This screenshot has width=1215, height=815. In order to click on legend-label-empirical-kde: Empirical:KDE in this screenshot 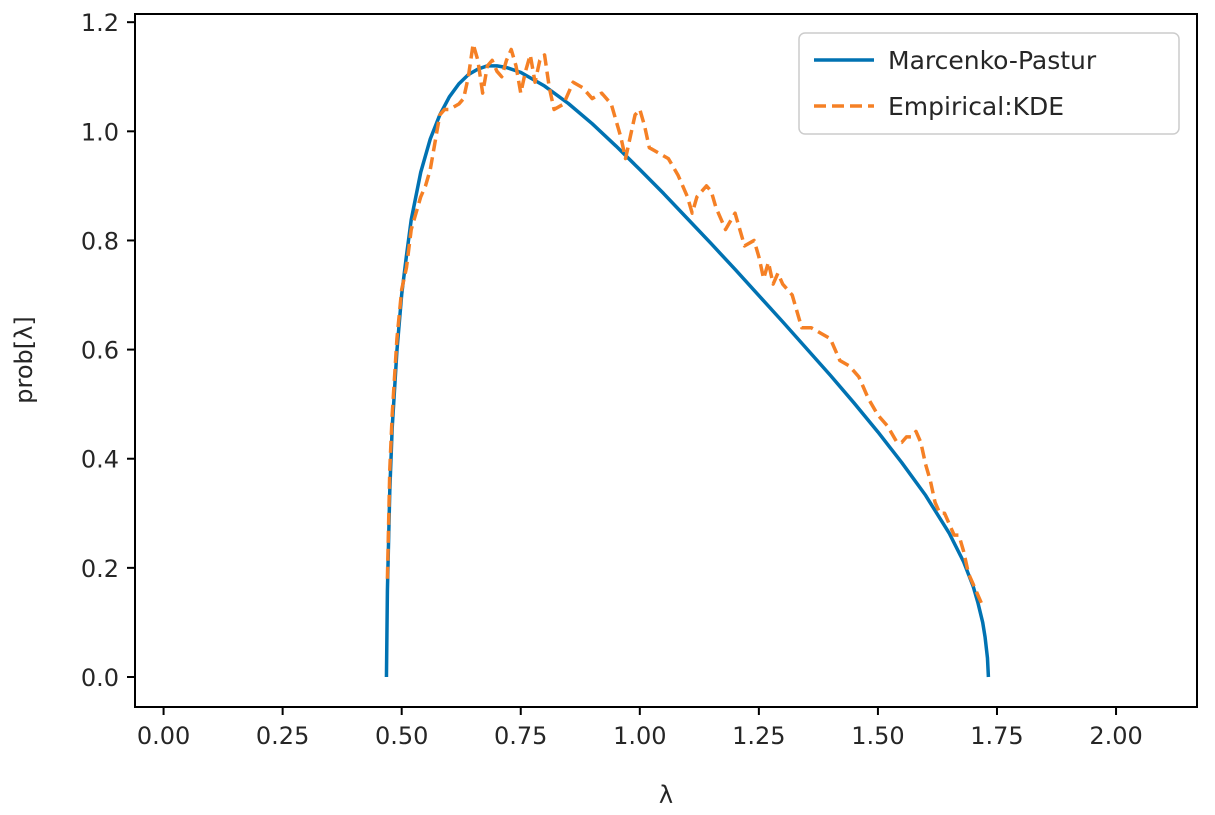, I will do `click(976, 106)`.